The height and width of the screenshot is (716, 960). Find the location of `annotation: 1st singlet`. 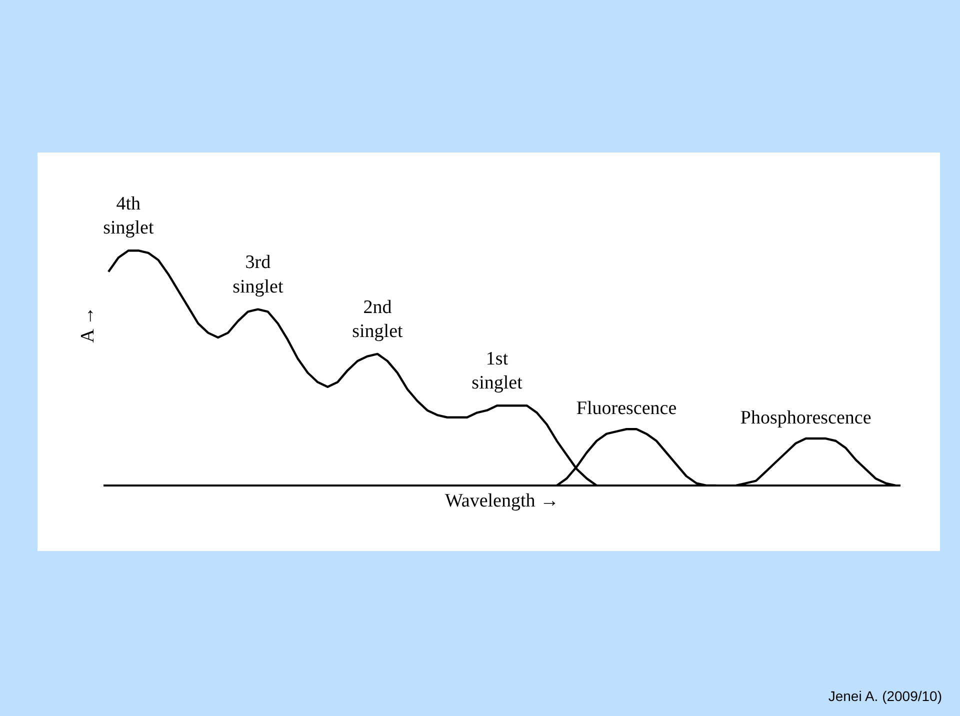

annotation: 1st singlet is located at coordinates (498, 371).